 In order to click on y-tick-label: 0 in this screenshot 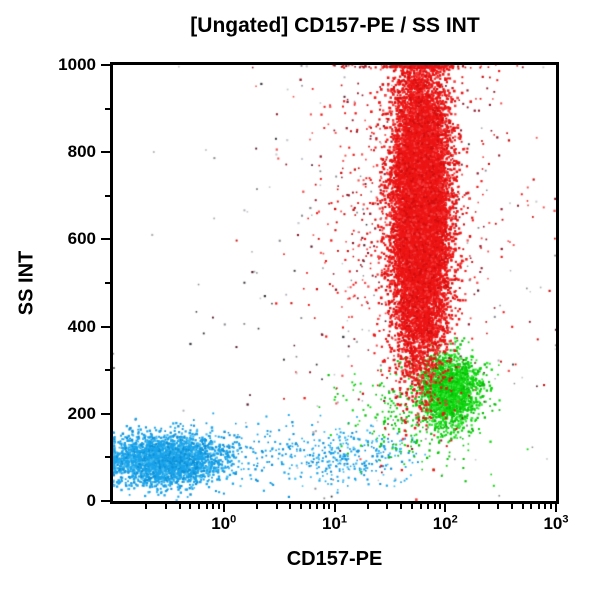, I will do `click(91, 500)`.